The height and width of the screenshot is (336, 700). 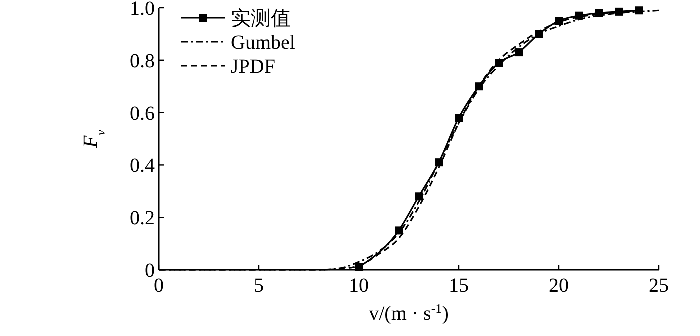 What do you see at coordinates (659, 286) in the screenshot?
I see `x-tick-label: 25` at bounding box center [659, 286].